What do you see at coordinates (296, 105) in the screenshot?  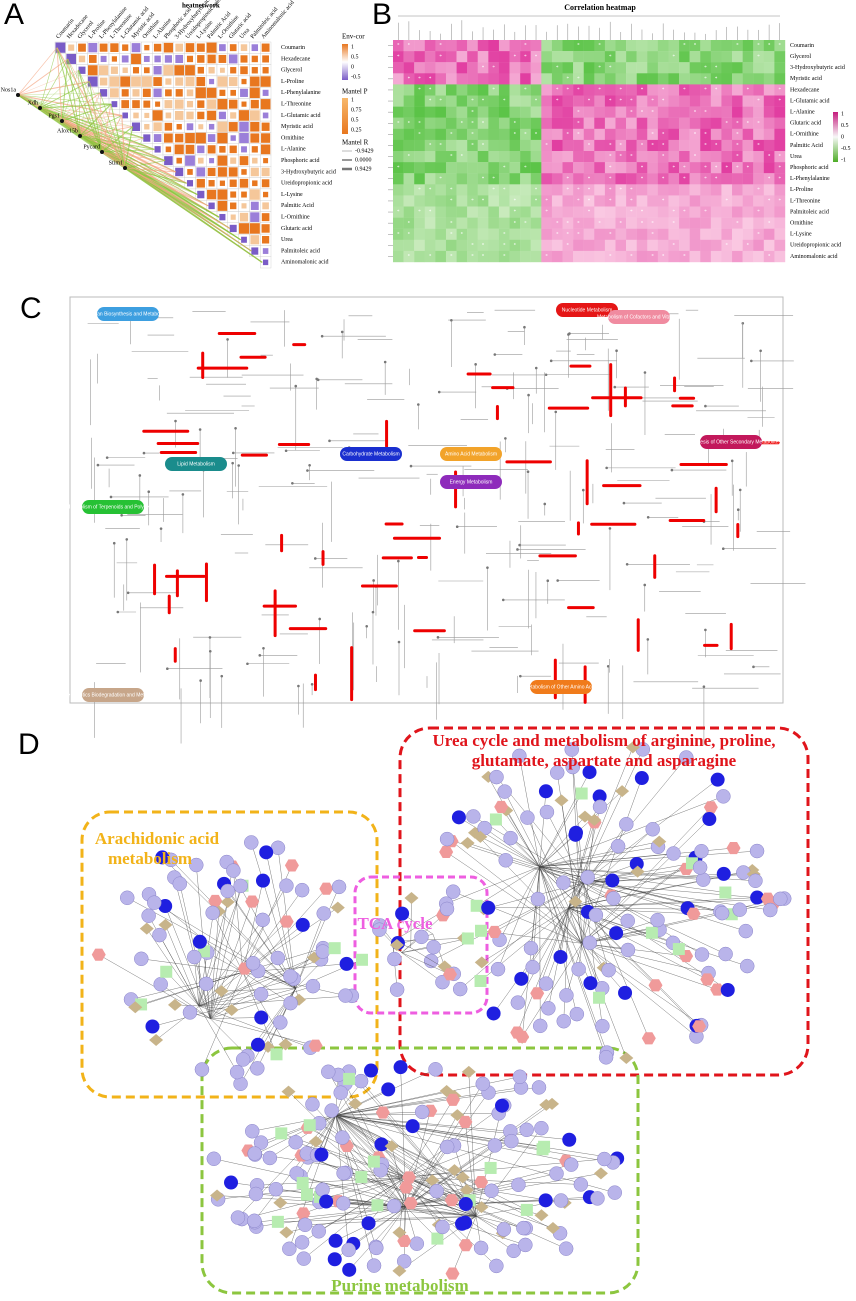 I see `row-label: L-Threonine` at bounding box center [296, 105].